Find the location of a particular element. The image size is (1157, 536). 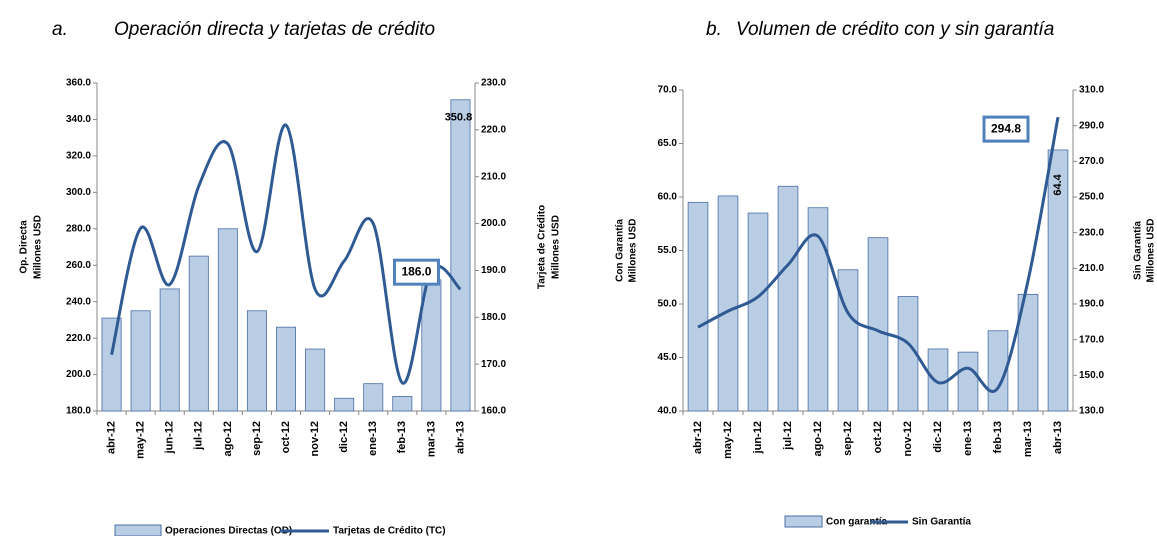

y-tick-label: 240.0 is located at coordinates (78, 301).